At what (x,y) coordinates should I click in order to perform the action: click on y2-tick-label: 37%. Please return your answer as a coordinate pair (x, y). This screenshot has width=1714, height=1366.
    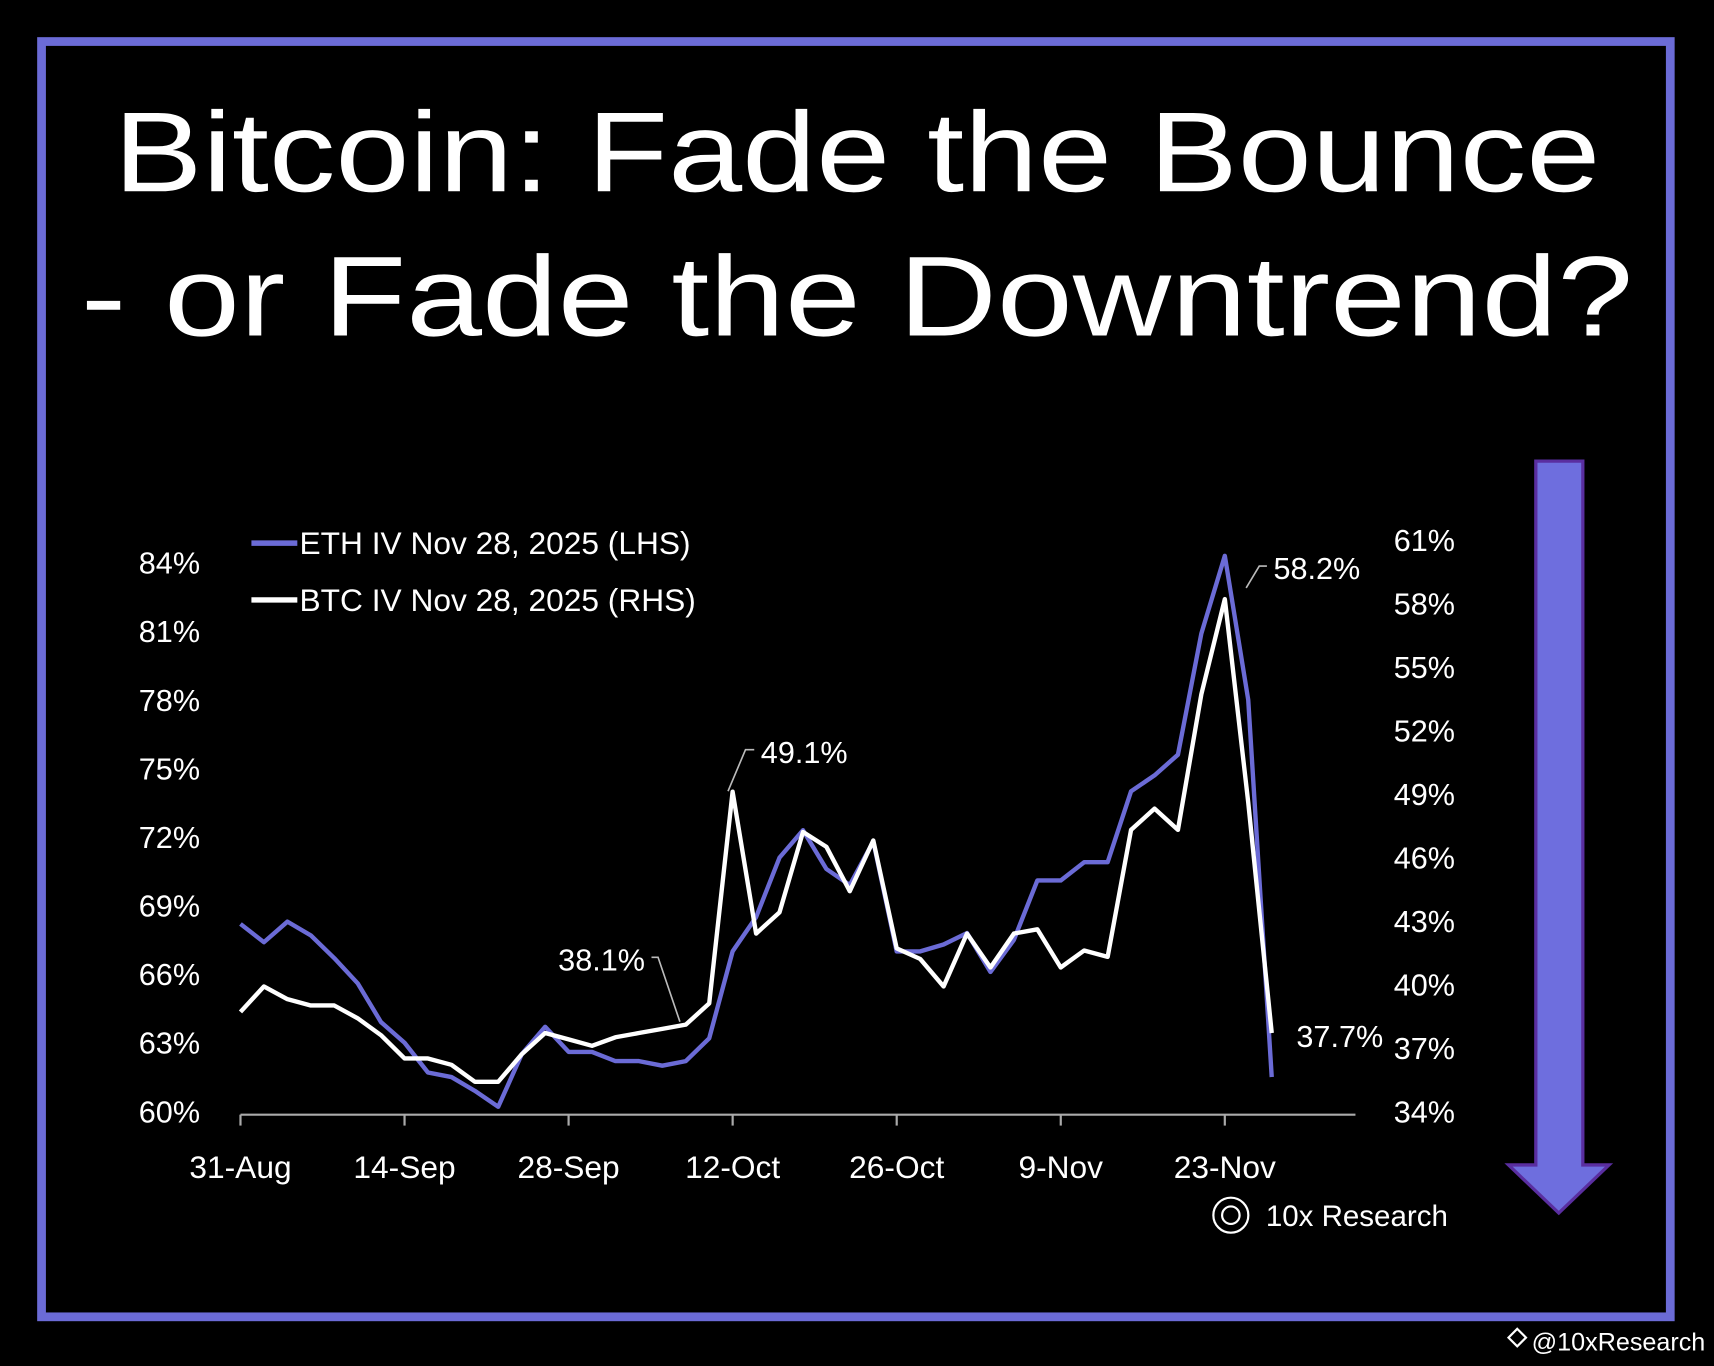
    Looking at the image, I should click on (1424, 1049).